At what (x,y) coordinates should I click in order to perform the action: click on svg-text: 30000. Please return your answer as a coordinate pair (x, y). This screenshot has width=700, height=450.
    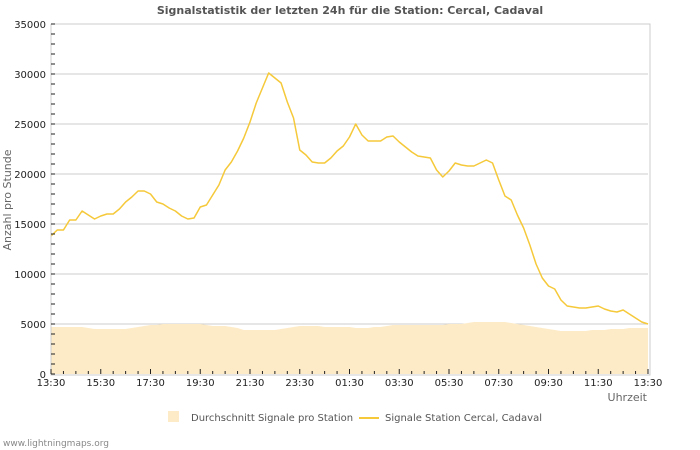
    Looking at the image, I should click on (30, 75).